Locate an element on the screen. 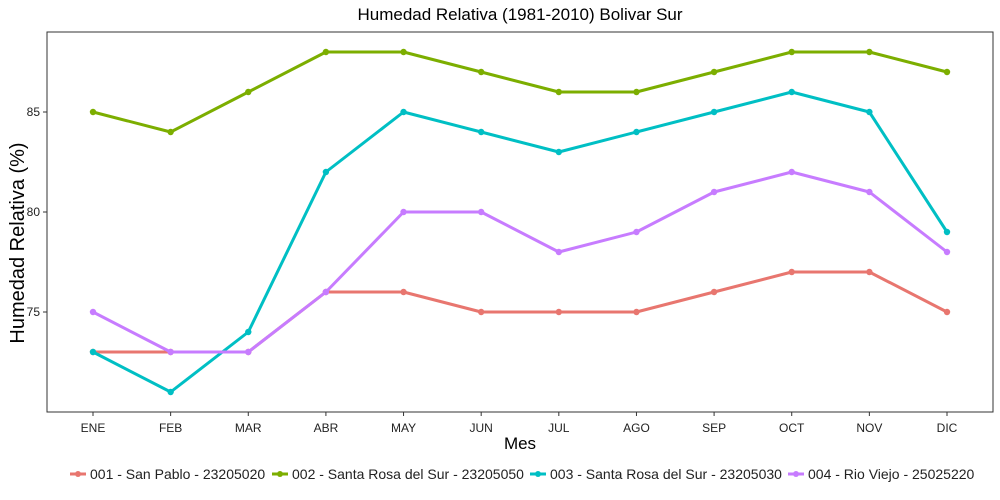  x-tick-label: AGO is located at coordinates (636, 428).